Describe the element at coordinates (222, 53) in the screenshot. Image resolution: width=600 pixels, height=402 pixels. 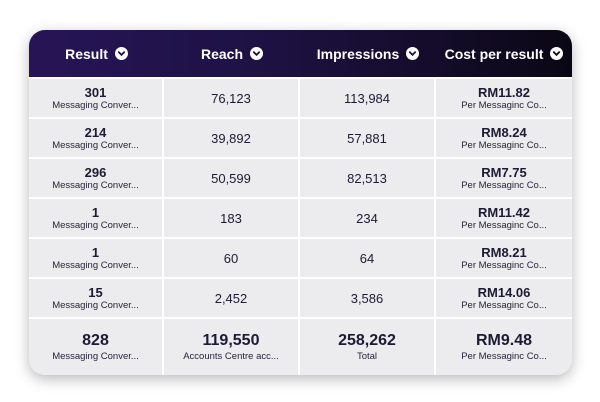
I see `column-header-label: Reach` at that location.